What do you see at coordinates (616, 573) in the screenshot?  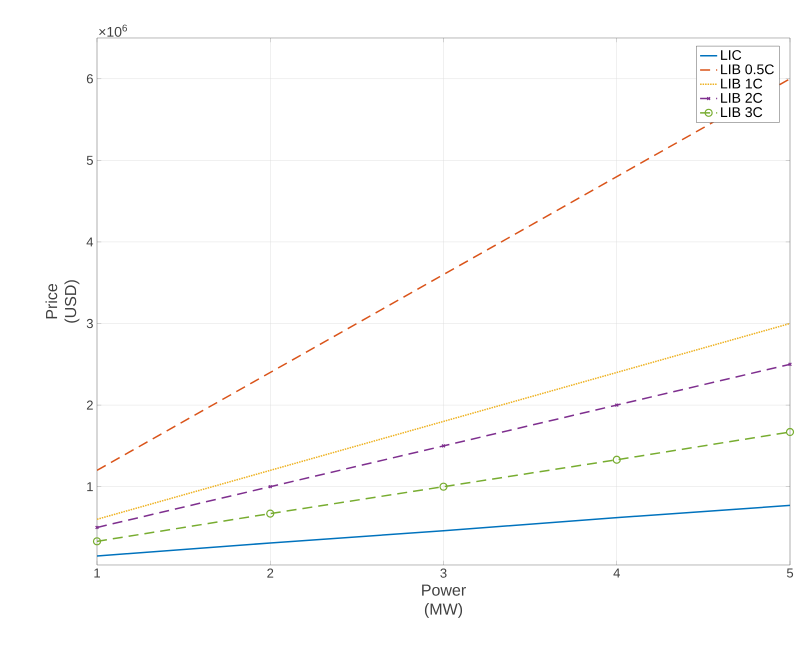 I see `x-tick-label: 4` at bounding box center [616, 573].